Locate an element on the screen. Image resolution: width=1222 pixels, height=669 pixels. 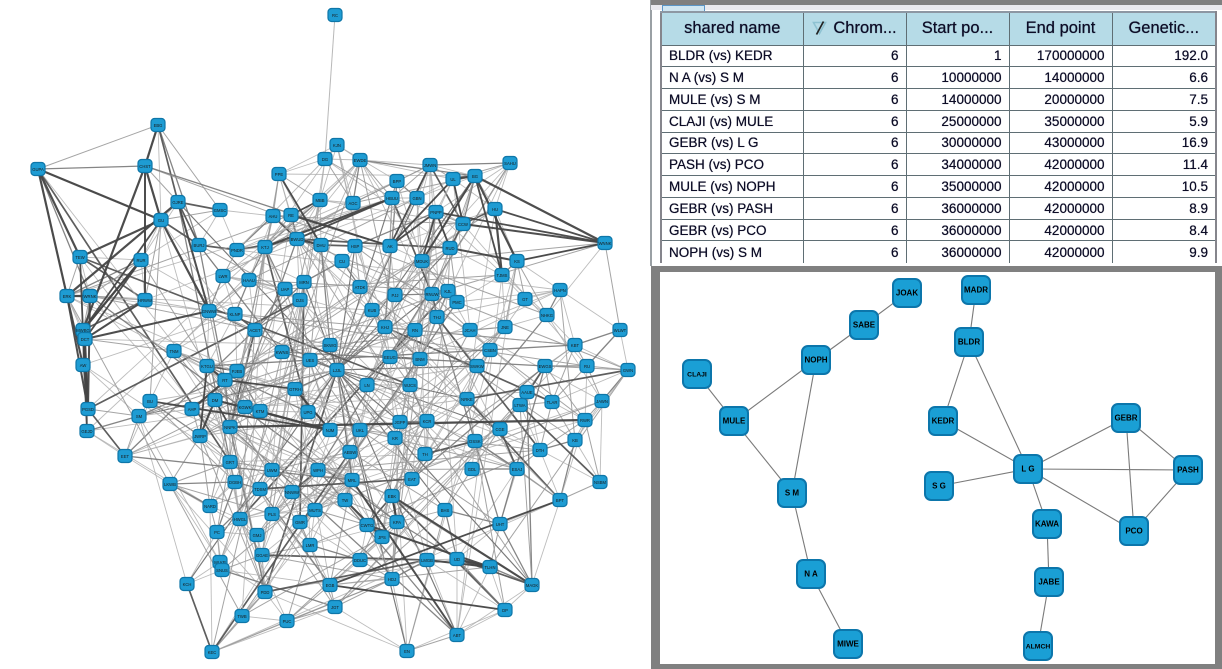
svg-text: GWN is located at coordinates (628, 370).